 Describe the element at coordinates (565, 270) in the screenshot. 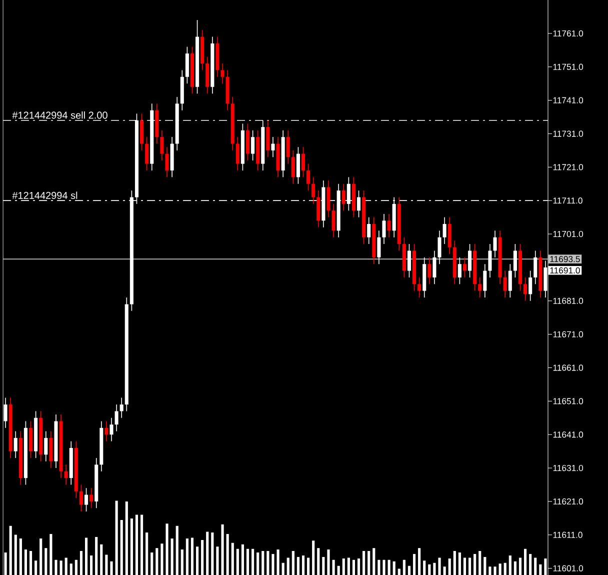

I see `text: 11691.0` at that location.